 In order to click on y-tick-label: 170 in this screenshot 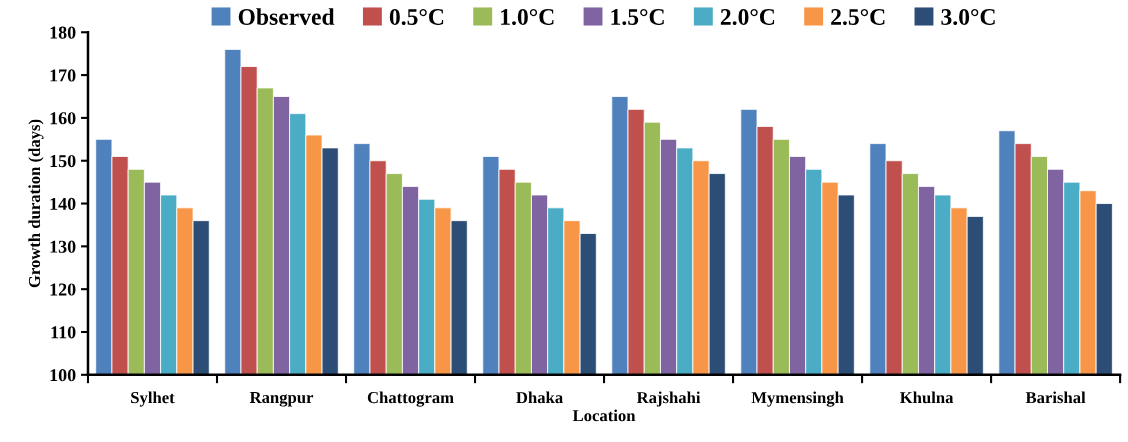, I will do `click(63, 75)`.